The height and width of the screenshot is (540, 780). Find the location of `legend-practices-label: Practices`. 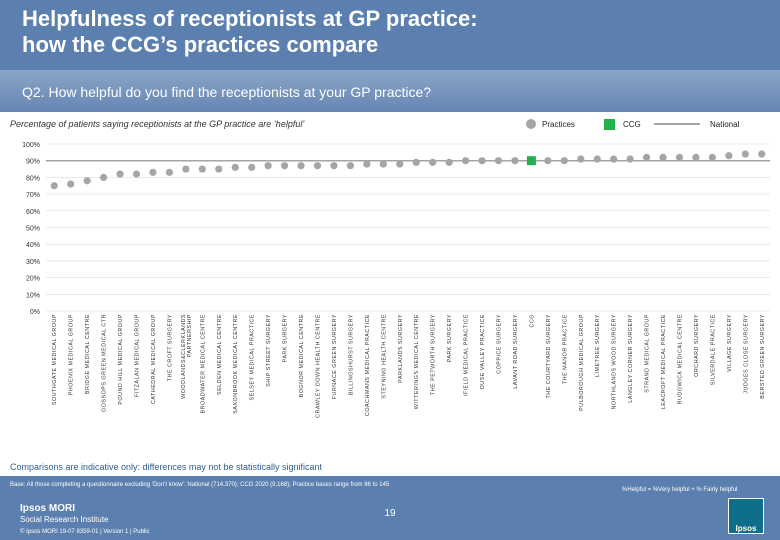

legend-practices-label: Practices is located at coordinates (558, 124).